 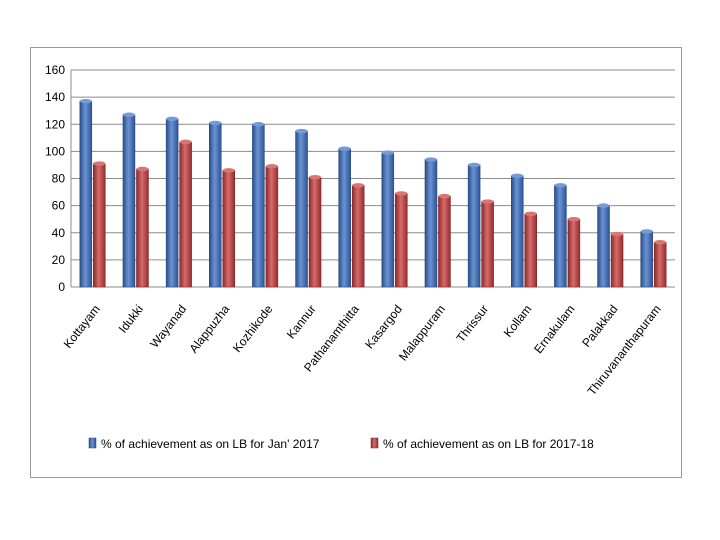 I want to click on x-tick-label: Idukki, so click(x=131, y=318).